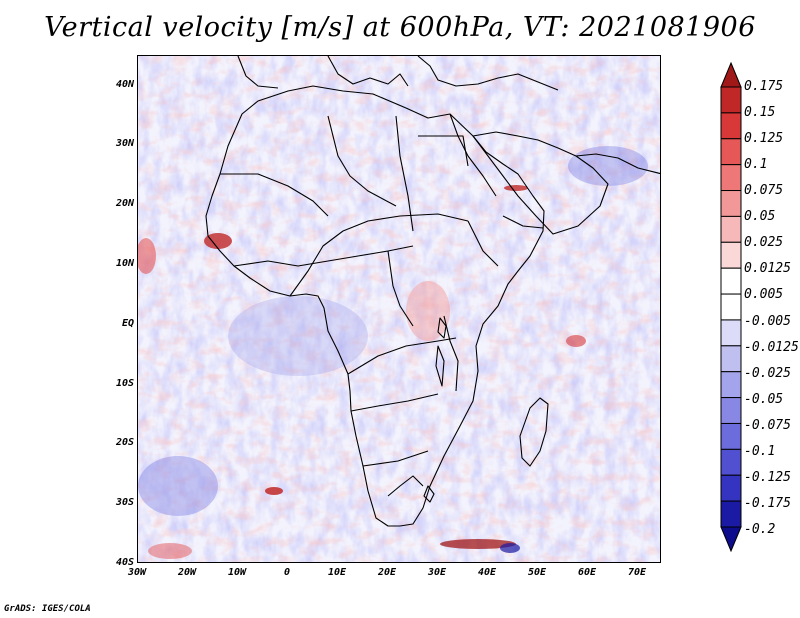 The width and height of the screenshot is (800, 618). What do you see at coordinates (767, 373) in the screenshot?
I see `colorbar-label: -0.025` at bounding box center [767, 373].